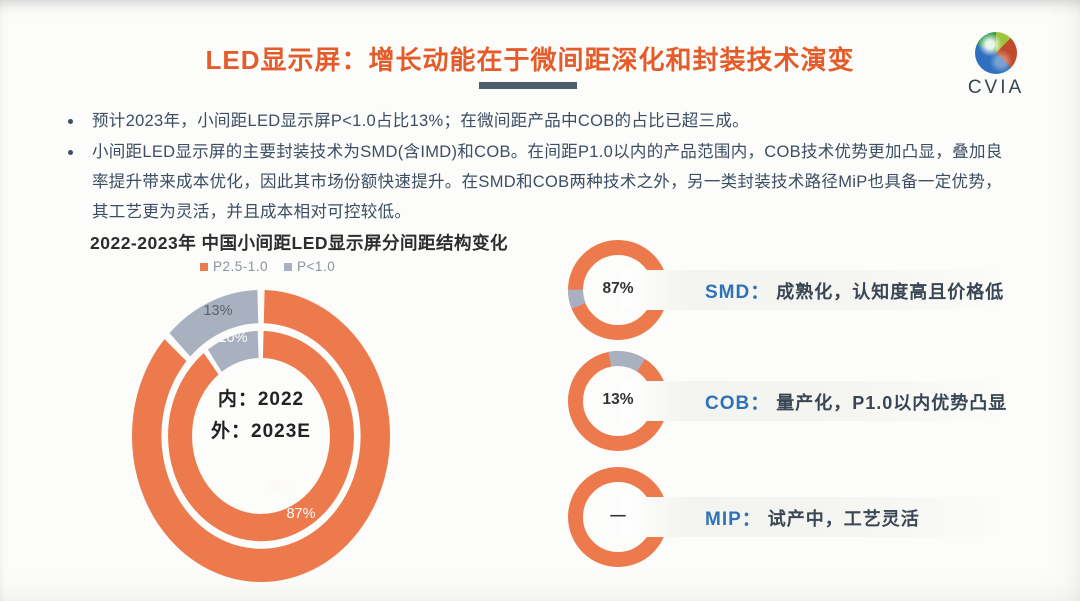  I want to click on donut-center-label-inner: 内：2022, so click(261, 399).